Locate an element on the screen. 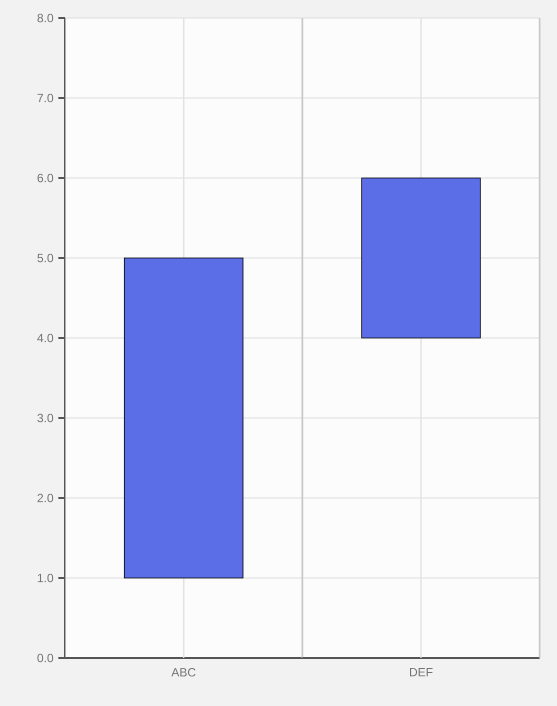 The image size is (557, 706). y-tick-label: 8.0 is located at coordinates (45, 18).